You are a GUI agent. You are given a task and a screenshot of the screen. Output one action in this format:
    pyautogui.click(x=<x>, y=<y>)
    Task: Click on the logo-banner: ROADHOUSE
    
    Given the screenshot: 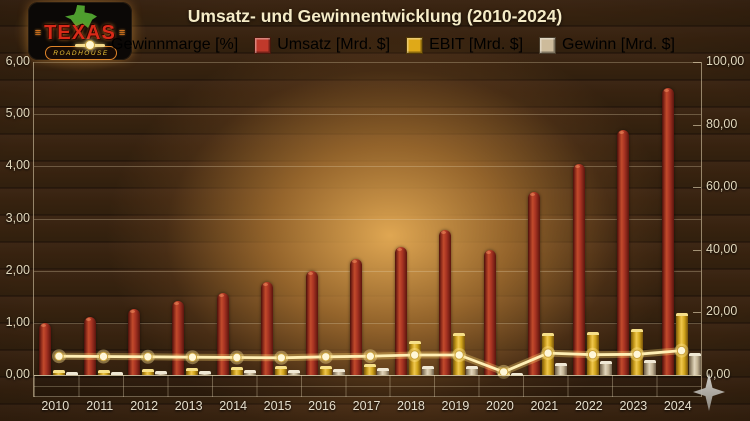 What is the action you would take?
    pyautogui.click(x=81, y=53)
    